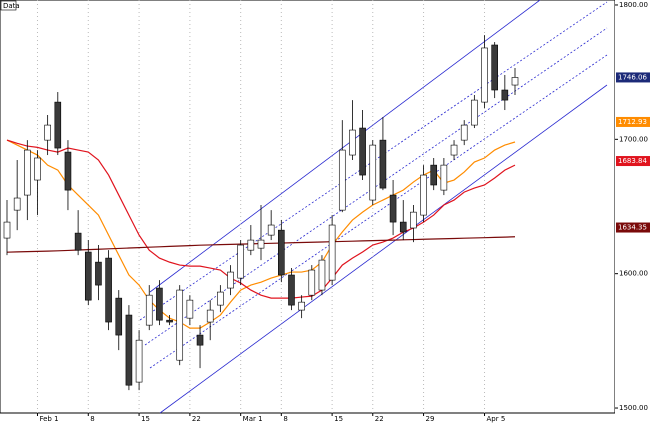 This screenshot has width=650, height=423. What do you see at coordinates (633, 408) in the screenshot?
I see `y-tick-label: 1500.00` at bounding box center [633, 408].